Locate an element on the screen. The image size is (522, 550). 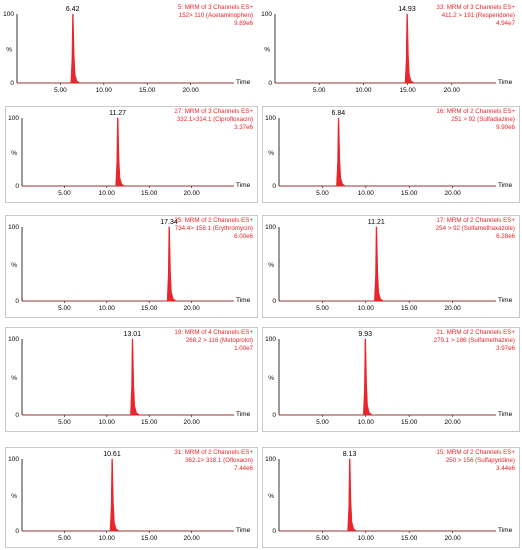
mrm-annotation-line: 3.37e6 is located at coordinates (243, 127).